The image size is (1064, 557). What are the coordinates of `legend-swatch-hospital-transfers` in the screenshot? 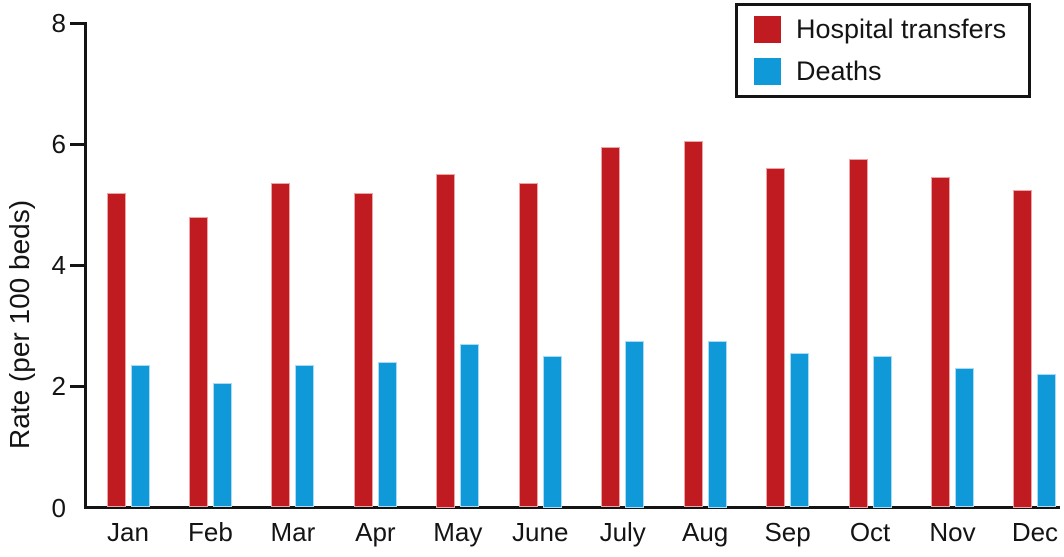 It's located at (767, 29).